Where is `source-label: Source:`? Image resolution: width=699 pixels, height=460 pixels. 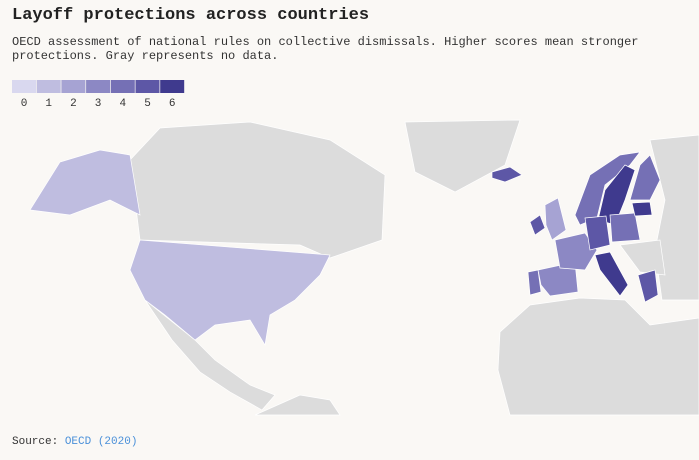
source-label: Source: is located at coordinates (35, 442).